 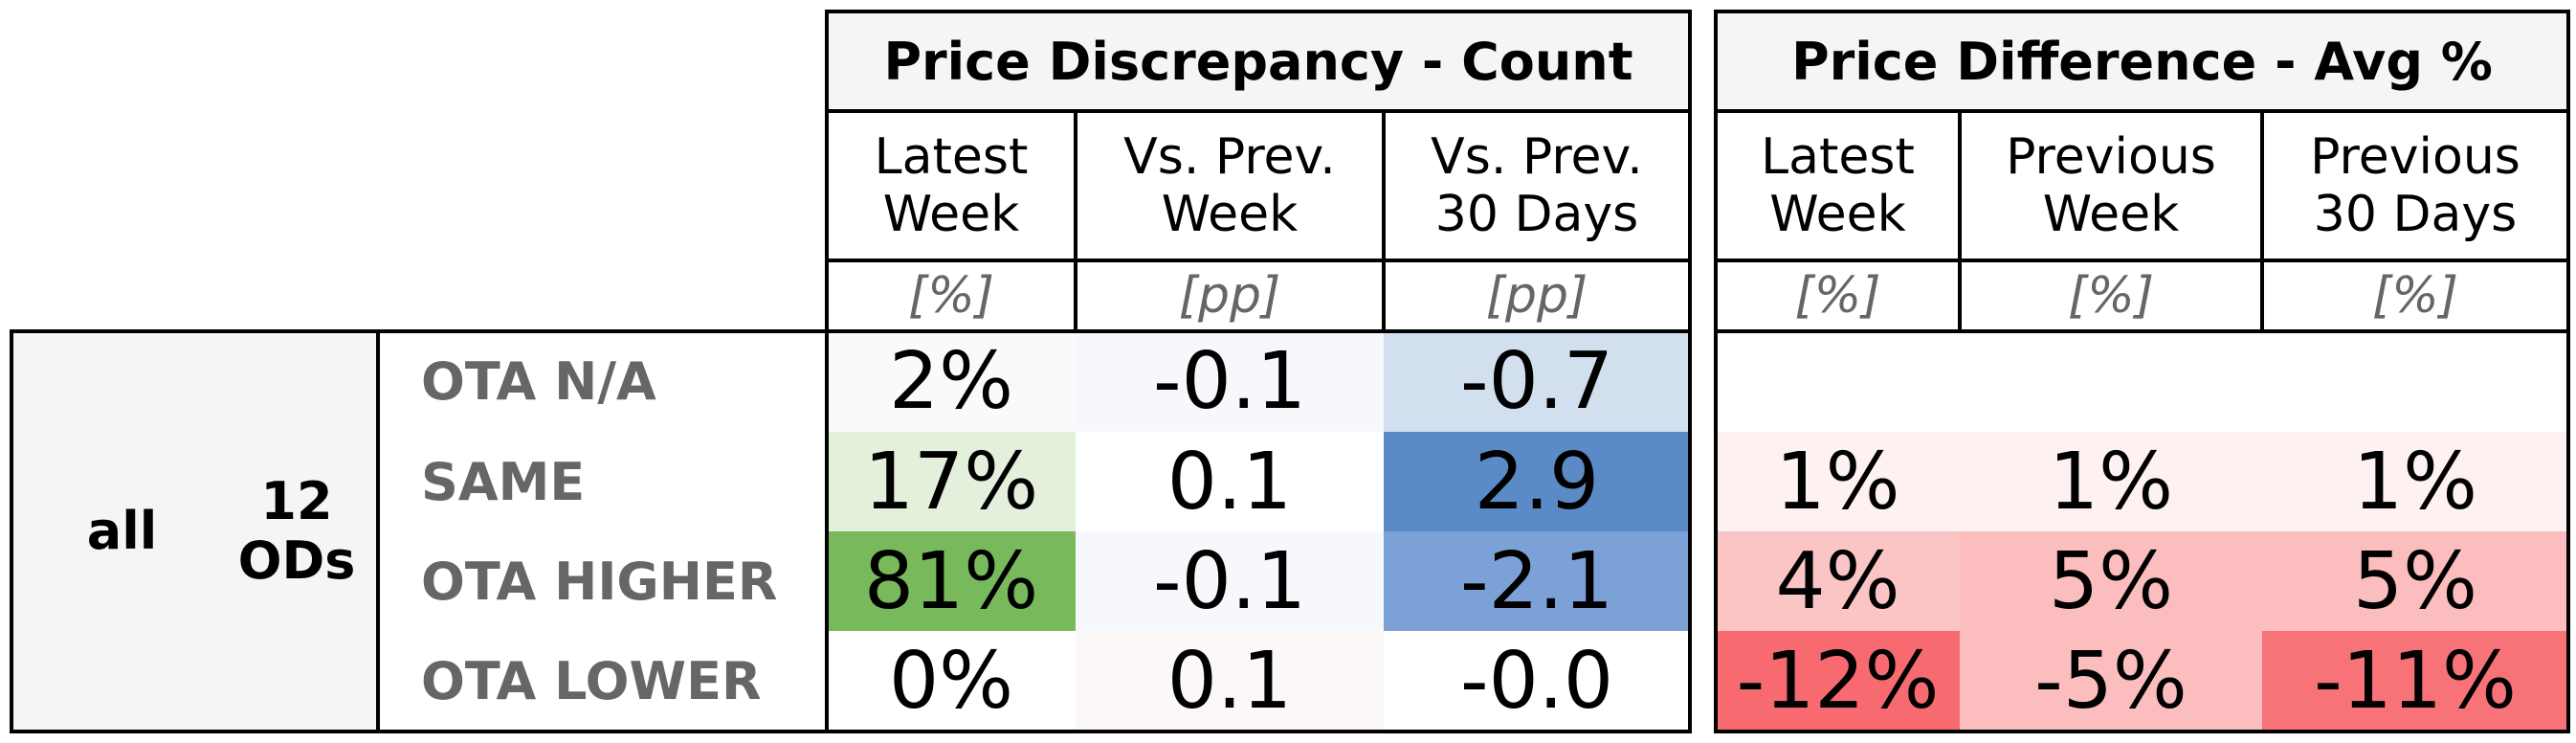 What do you see at coordinates (2415, 185) in the screenshot?
I see `column-header: Previous 30 Days` at bounding box center [2415, 185].